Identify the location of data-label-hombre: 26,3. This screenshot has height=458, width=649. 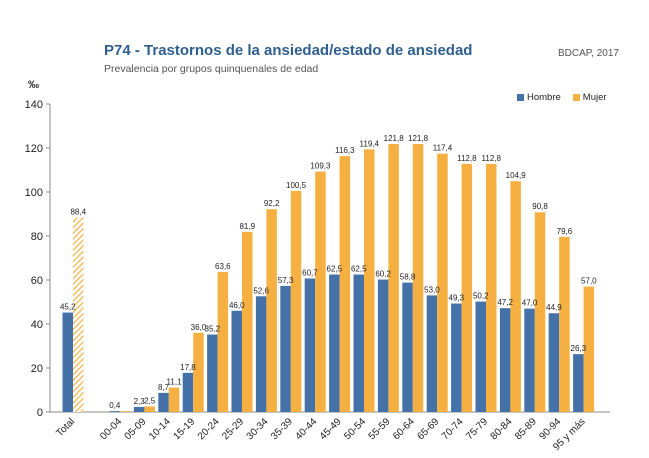
(579, 348).